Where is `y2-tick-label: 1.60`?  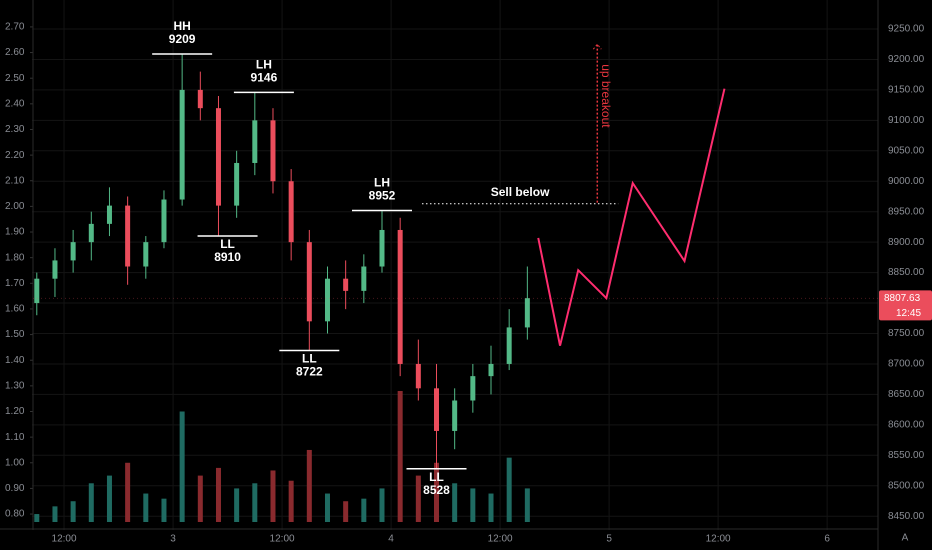
y2-tick-label: 1.60 is located at coordinates (15, 309).